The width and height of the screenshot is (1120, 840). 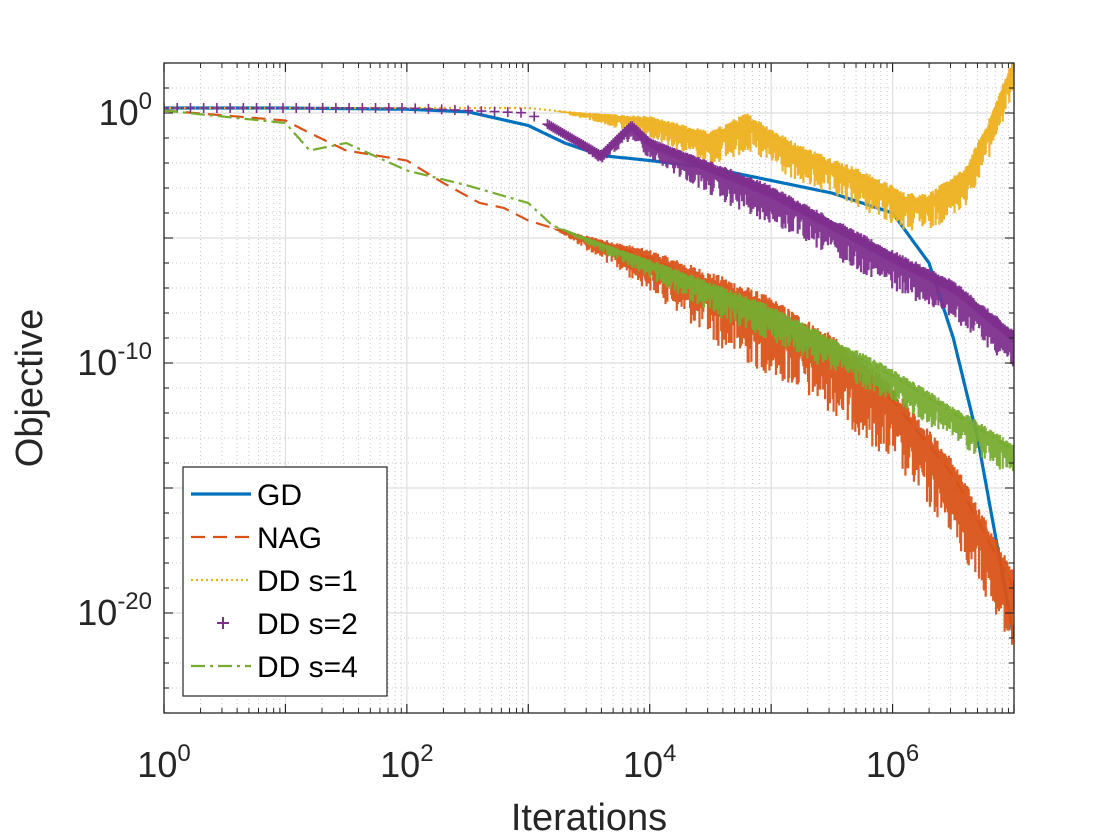 I want to click on legend-label: NAG, so click(x=289, y=538).